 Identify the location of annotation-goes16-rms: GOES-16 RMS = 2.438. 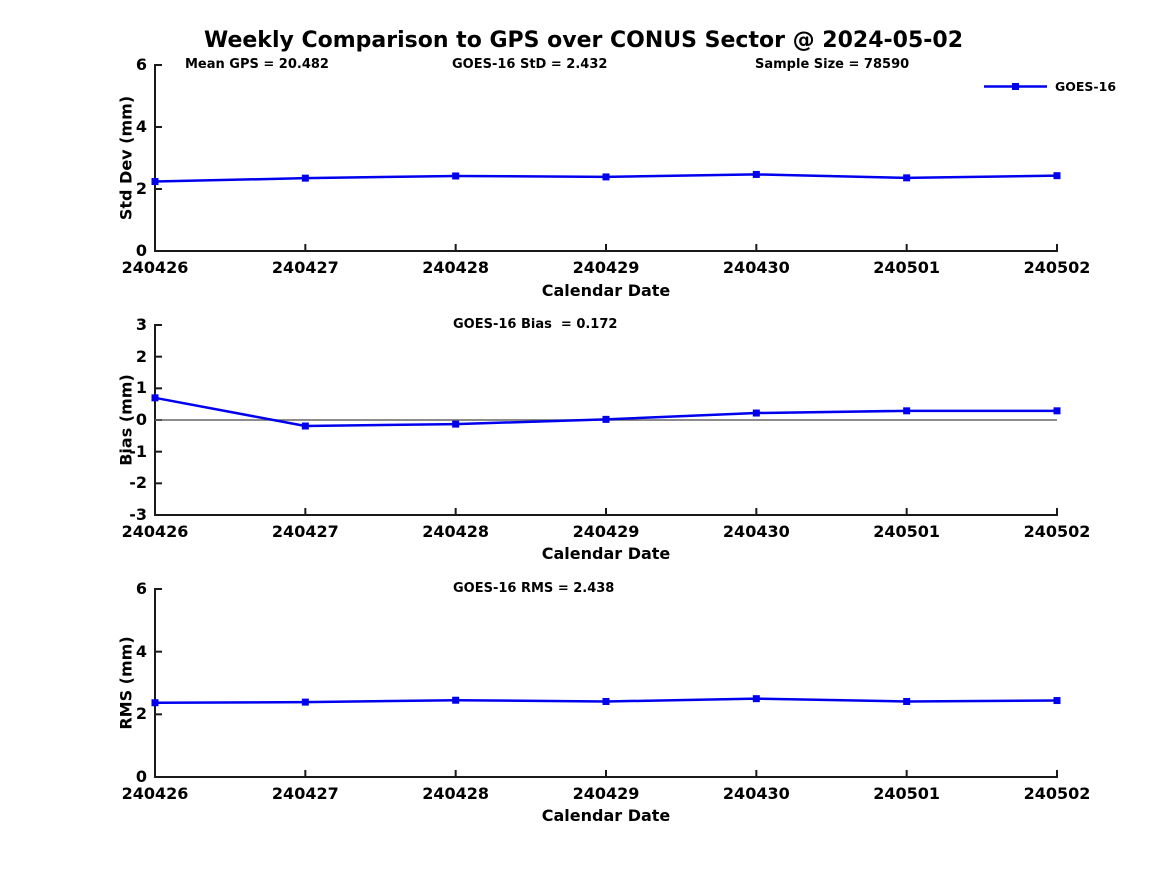
(534, 588).